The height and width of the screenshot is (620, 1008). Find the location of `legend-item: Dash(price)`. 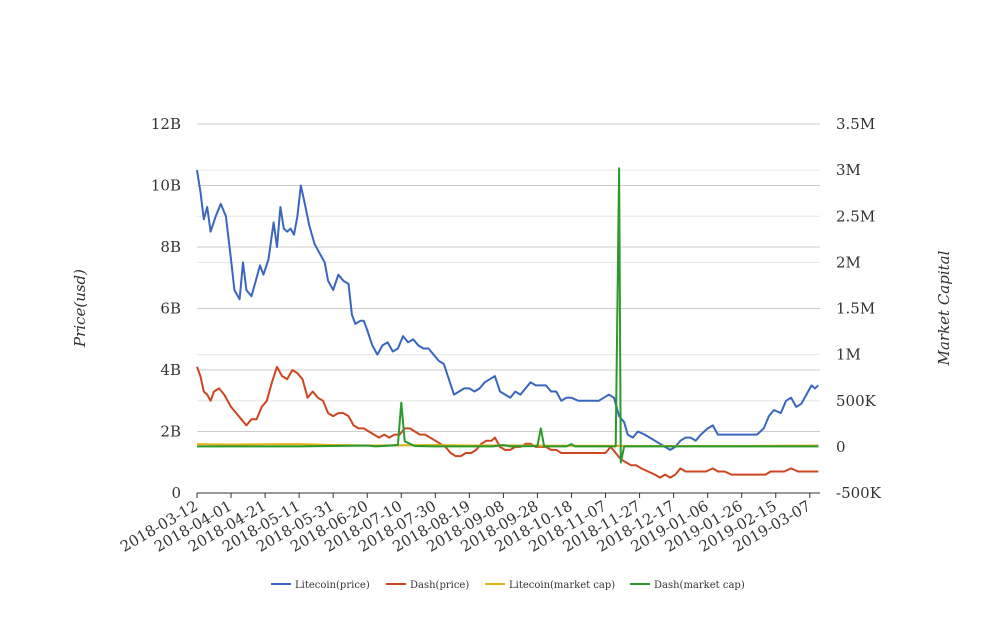

legend-item: Dash(price) is located at coordinates (427, 585).